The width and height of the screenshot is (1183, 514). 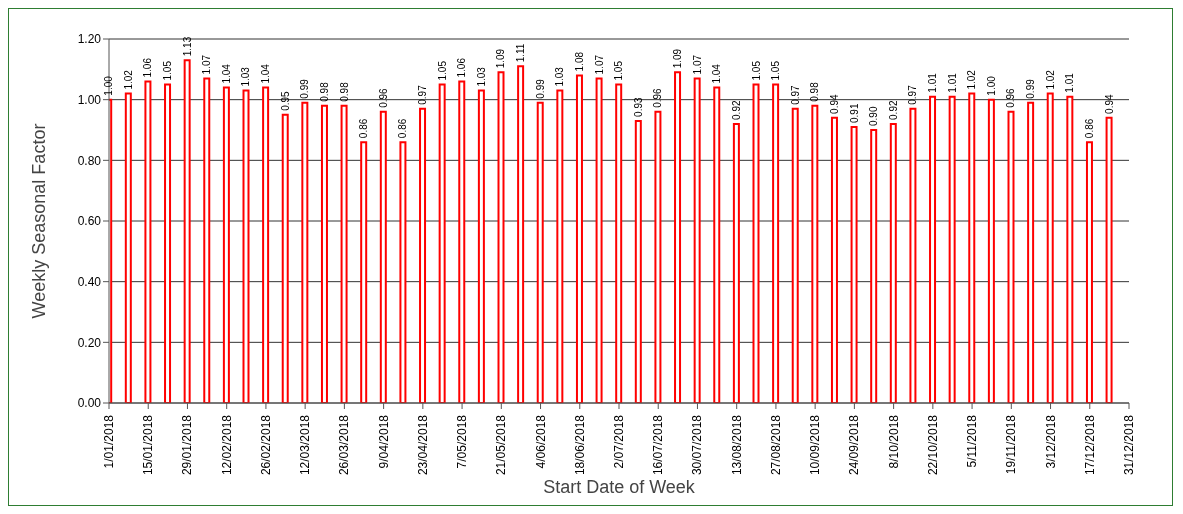 What do you see at coordinates (462, 441) in the screenshot?
I see `x-tick-label: 7/05/2018` at bounding box center [462, 441].